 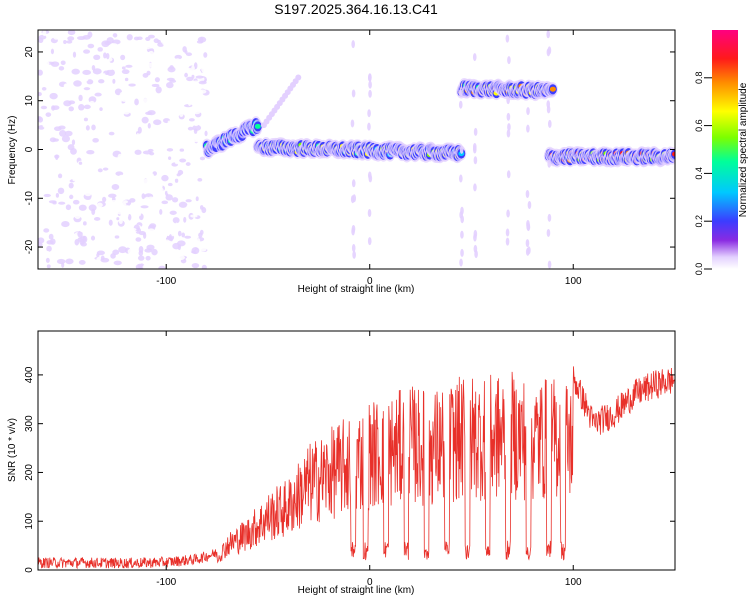 What do you see at coordinates (12, 150) in the screenshot?
I see `spectrogram-ylabel: Frequency (Hz)` at bounding box center [12, 150].